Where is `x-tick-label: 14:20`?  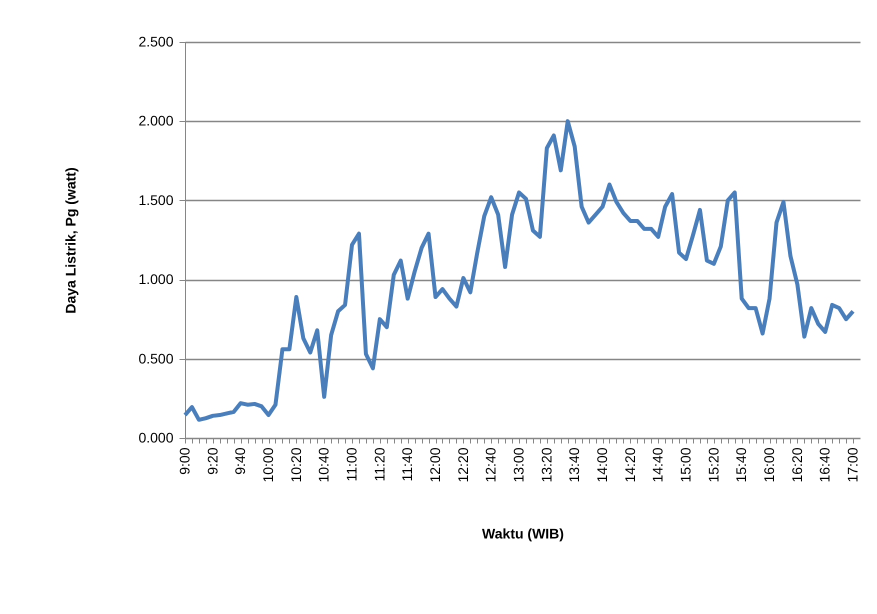 x-tick-label: 14:20 is located at coordinates (630, 465).